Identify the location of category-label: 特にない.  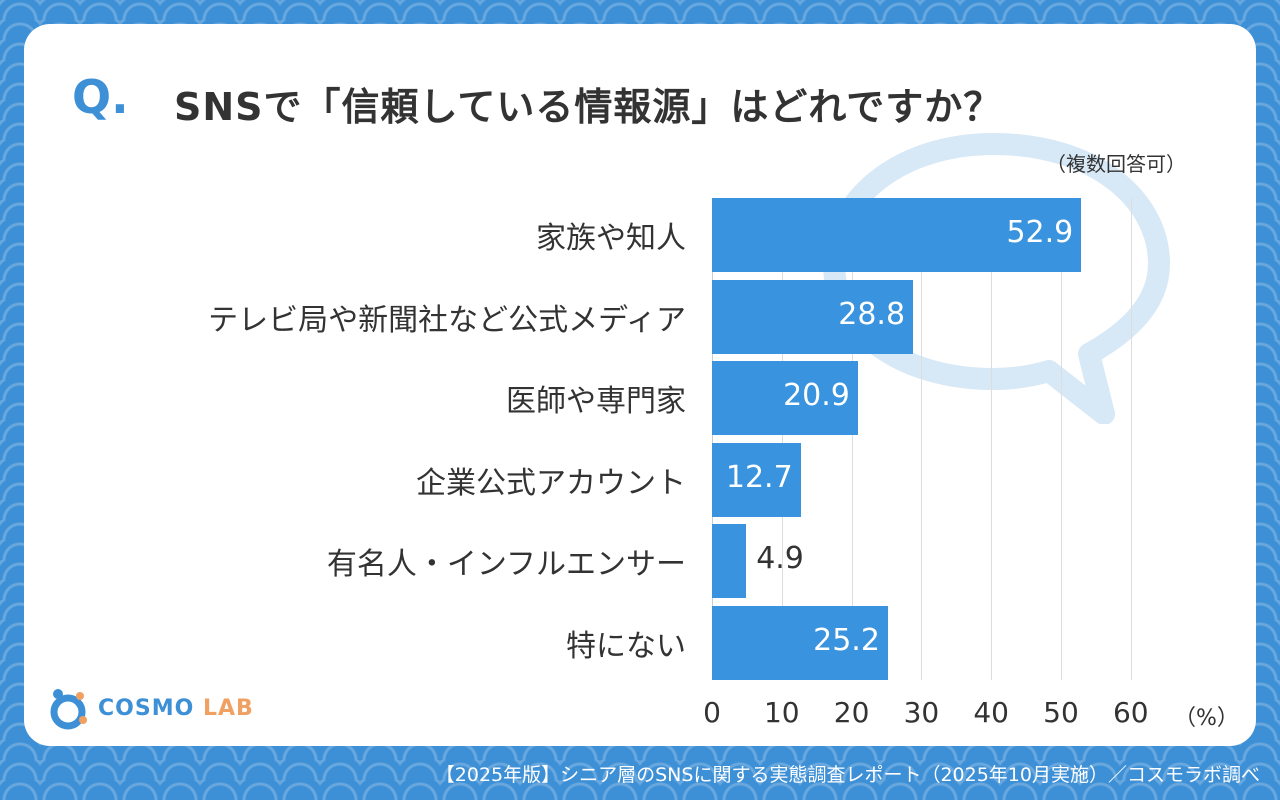
(626, 646).